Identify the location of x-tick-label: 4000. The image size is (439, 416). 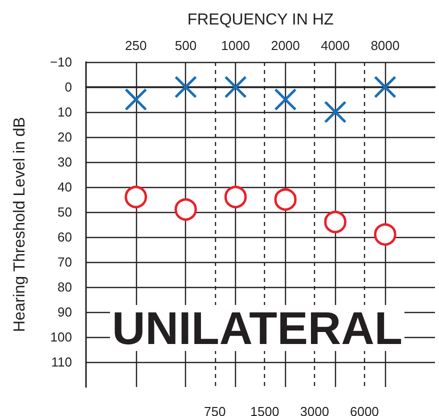
(335, 45).